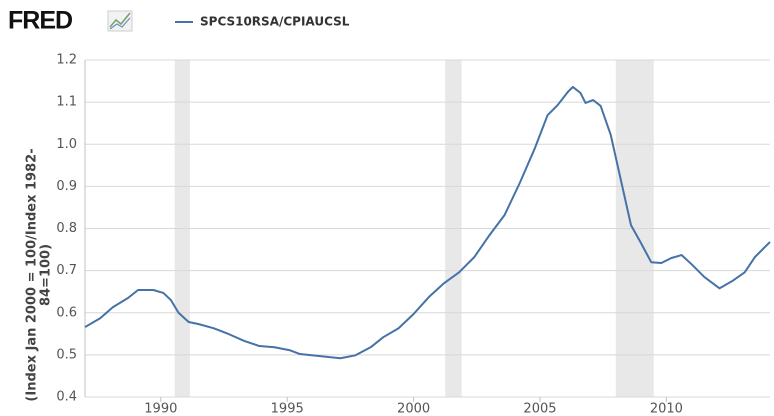 The height and width of the screenshot is (416, 774). Describe the element at coordinates (66, 144) in the screenshot. I see `y-tick-label: 1.0` at that location.